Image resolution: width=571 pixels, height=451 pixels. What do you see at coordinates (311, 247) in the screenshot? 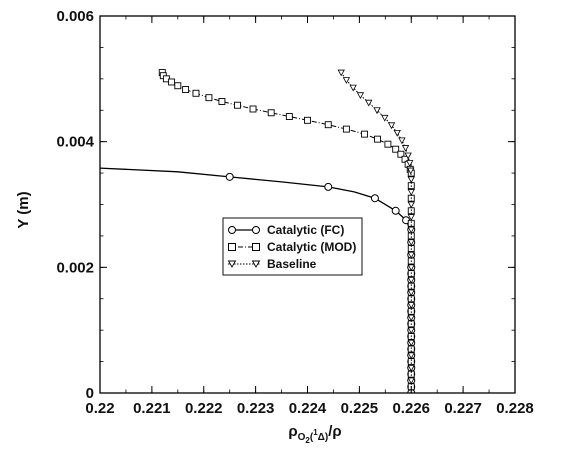
I see `legend-label-mod: Catalytic (MOD)` at bounding box center [311, 247].